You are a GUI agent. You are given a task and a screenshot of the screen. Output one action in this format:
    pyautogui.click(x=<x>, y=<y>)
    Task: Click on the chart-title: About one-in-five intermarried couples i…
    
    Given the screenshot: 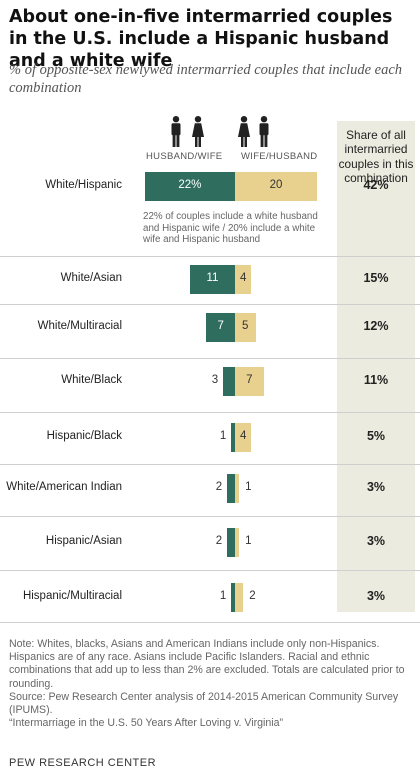 What is the action you would take?
    pyautogui.click(x=201, y=39)
    